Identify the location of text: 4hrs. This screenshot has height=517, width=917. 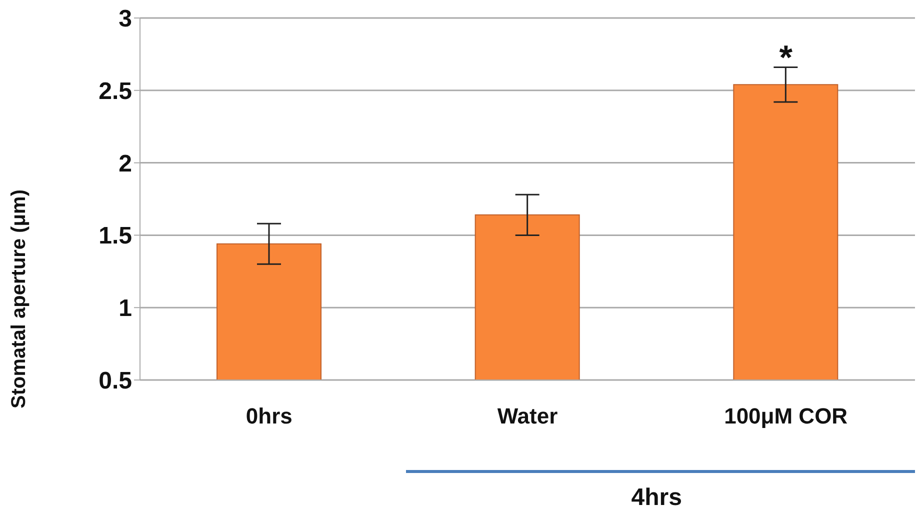
(656, 498).